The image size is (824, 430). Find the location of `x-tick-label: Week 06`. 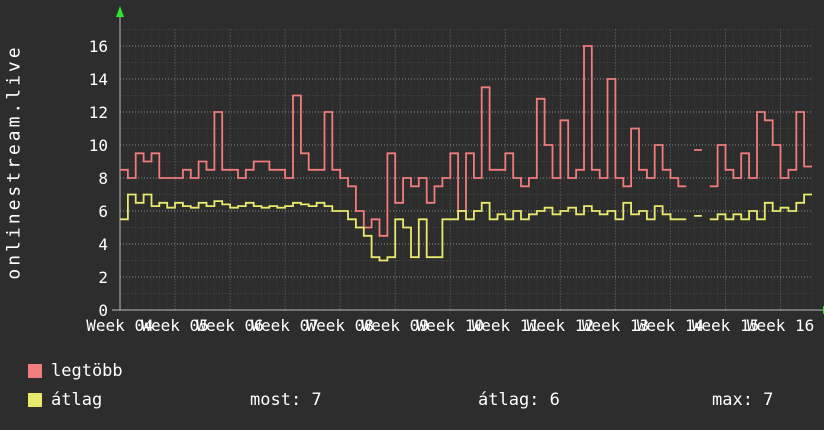

x-tick-label: Week 06 is located at coordinates (229, 325).